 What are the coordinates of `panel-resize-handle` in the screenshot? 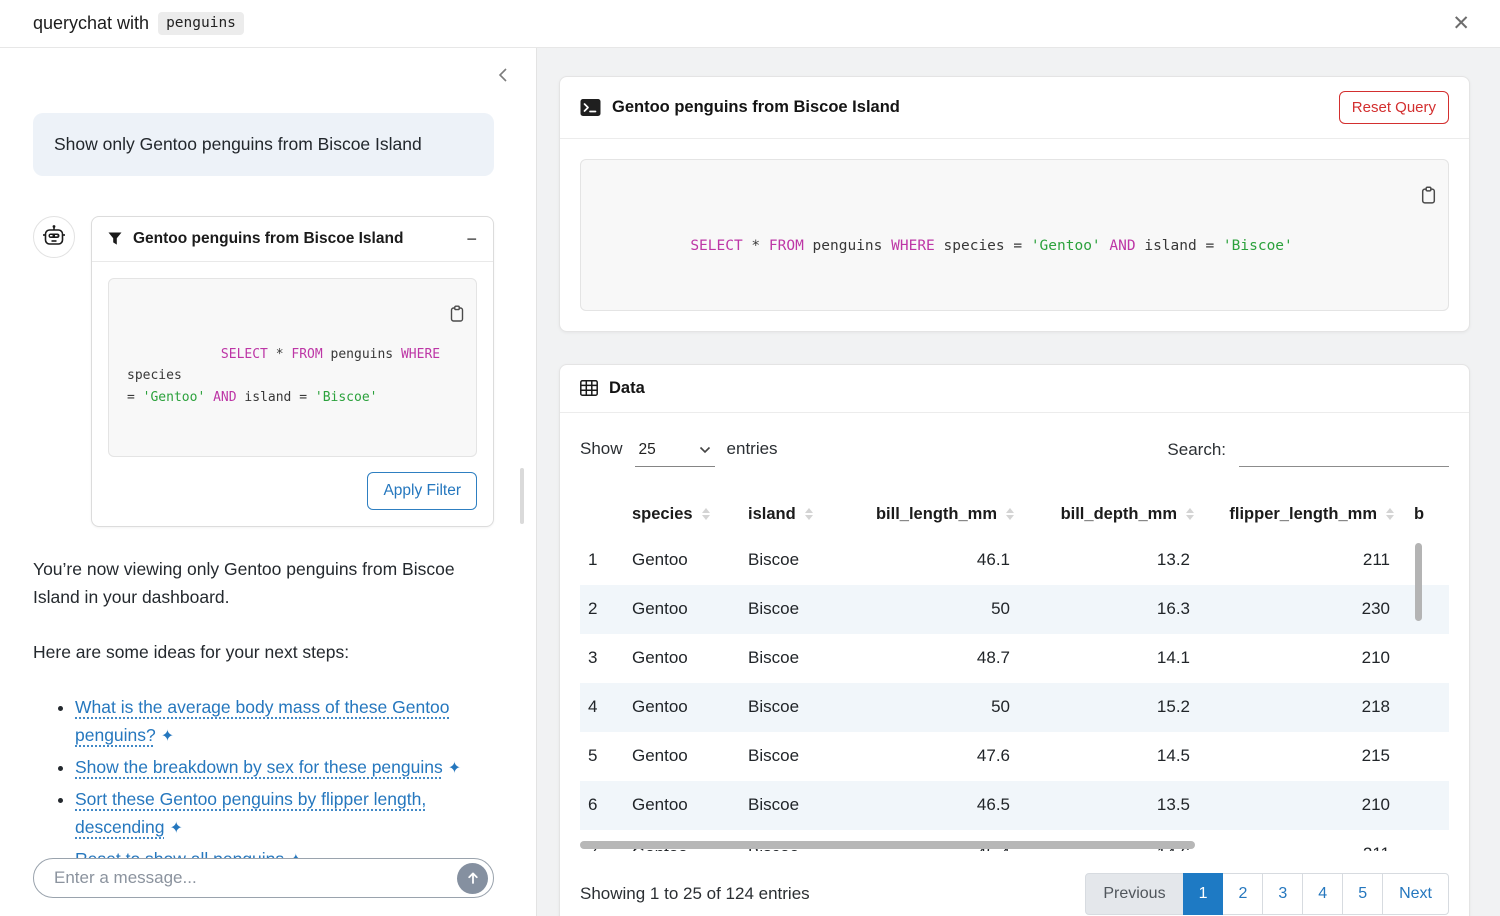 It's located at (522, 496).